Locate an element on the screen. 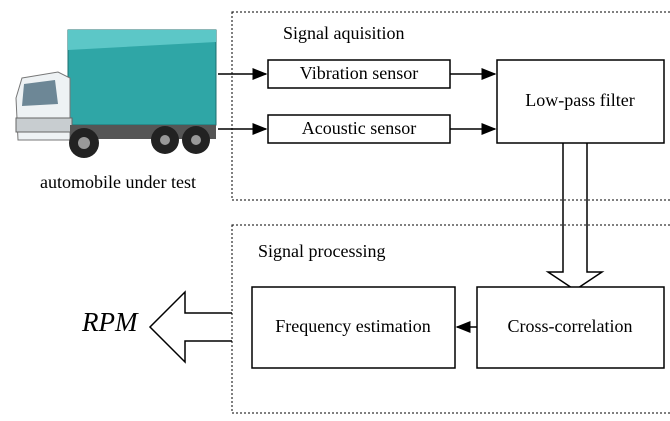 The width and height of the screenshot is (670, 421). box-label: Vibration sensor is located at coordinates (359, 73).